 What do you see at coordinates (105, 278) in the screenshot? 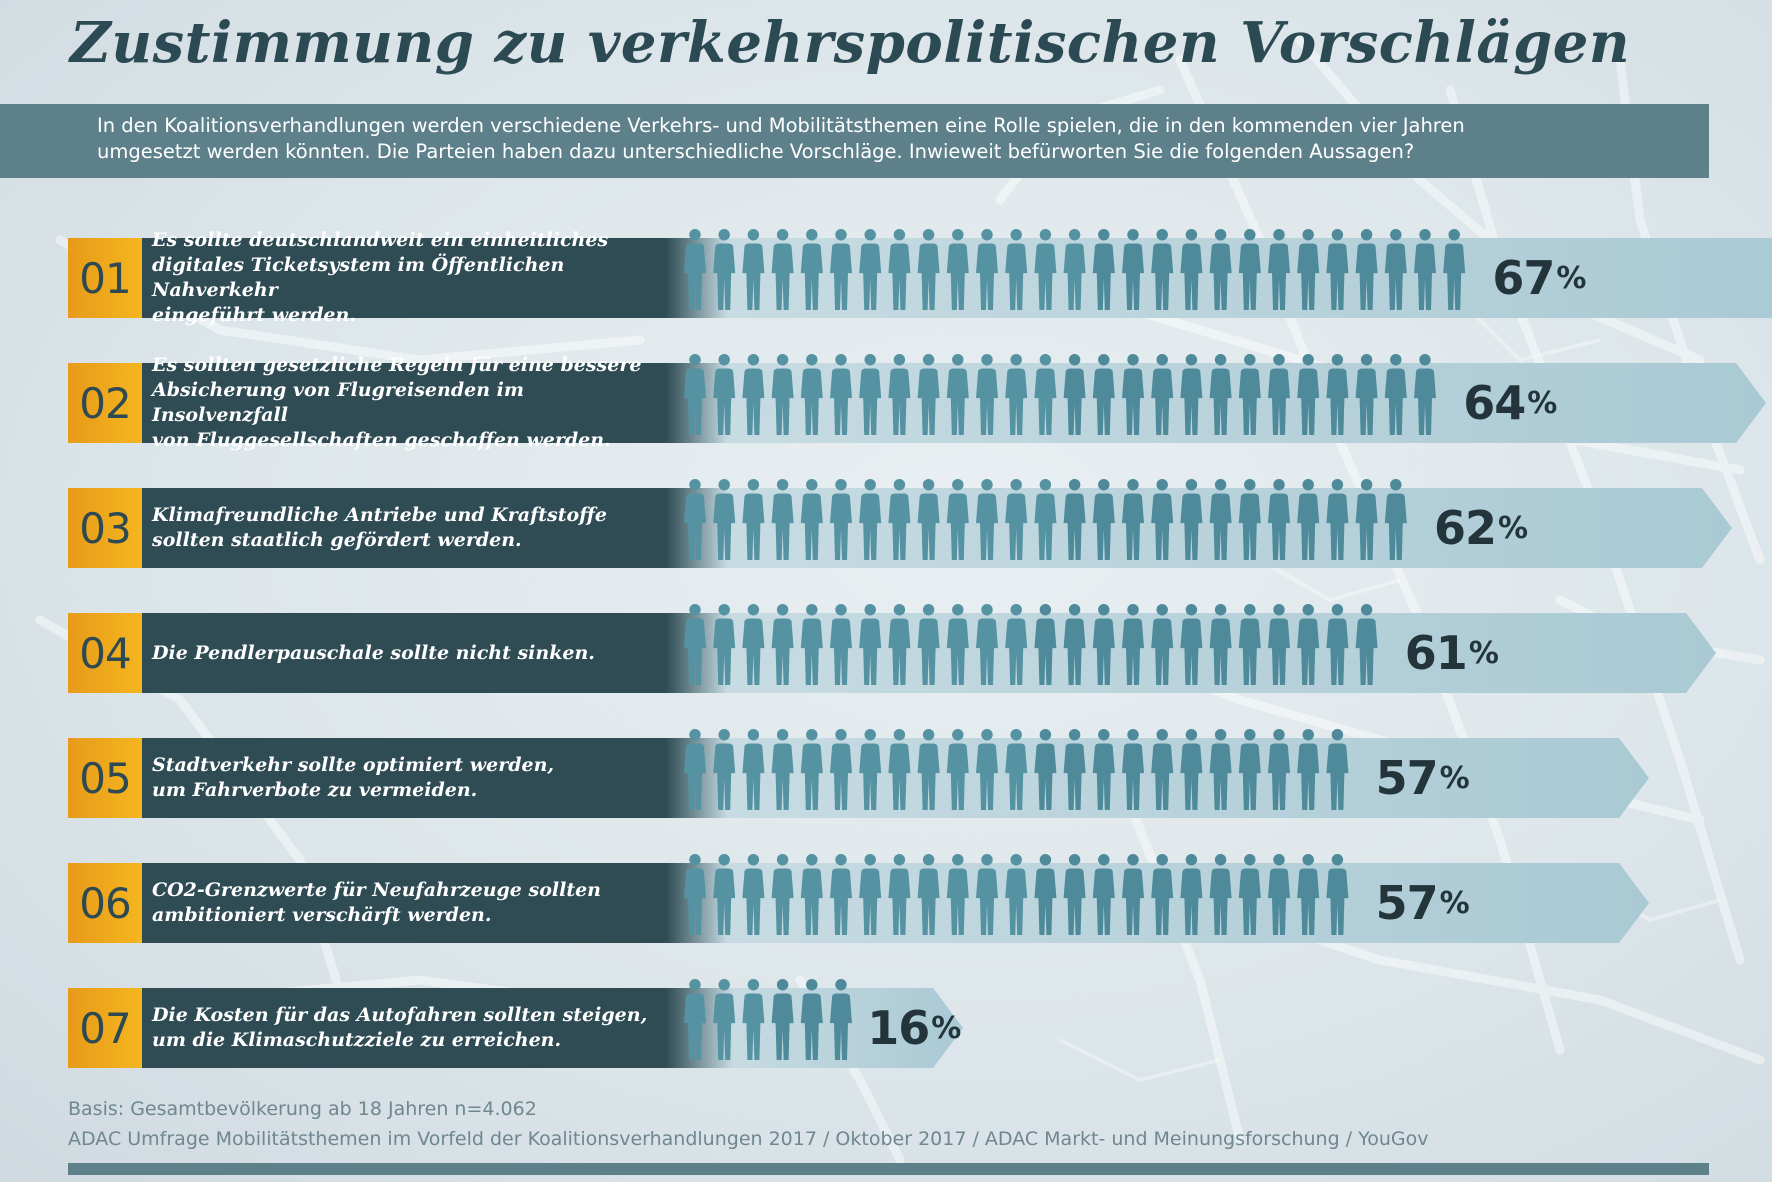
I see `item-number: 01` at bounding box center [105, 278].